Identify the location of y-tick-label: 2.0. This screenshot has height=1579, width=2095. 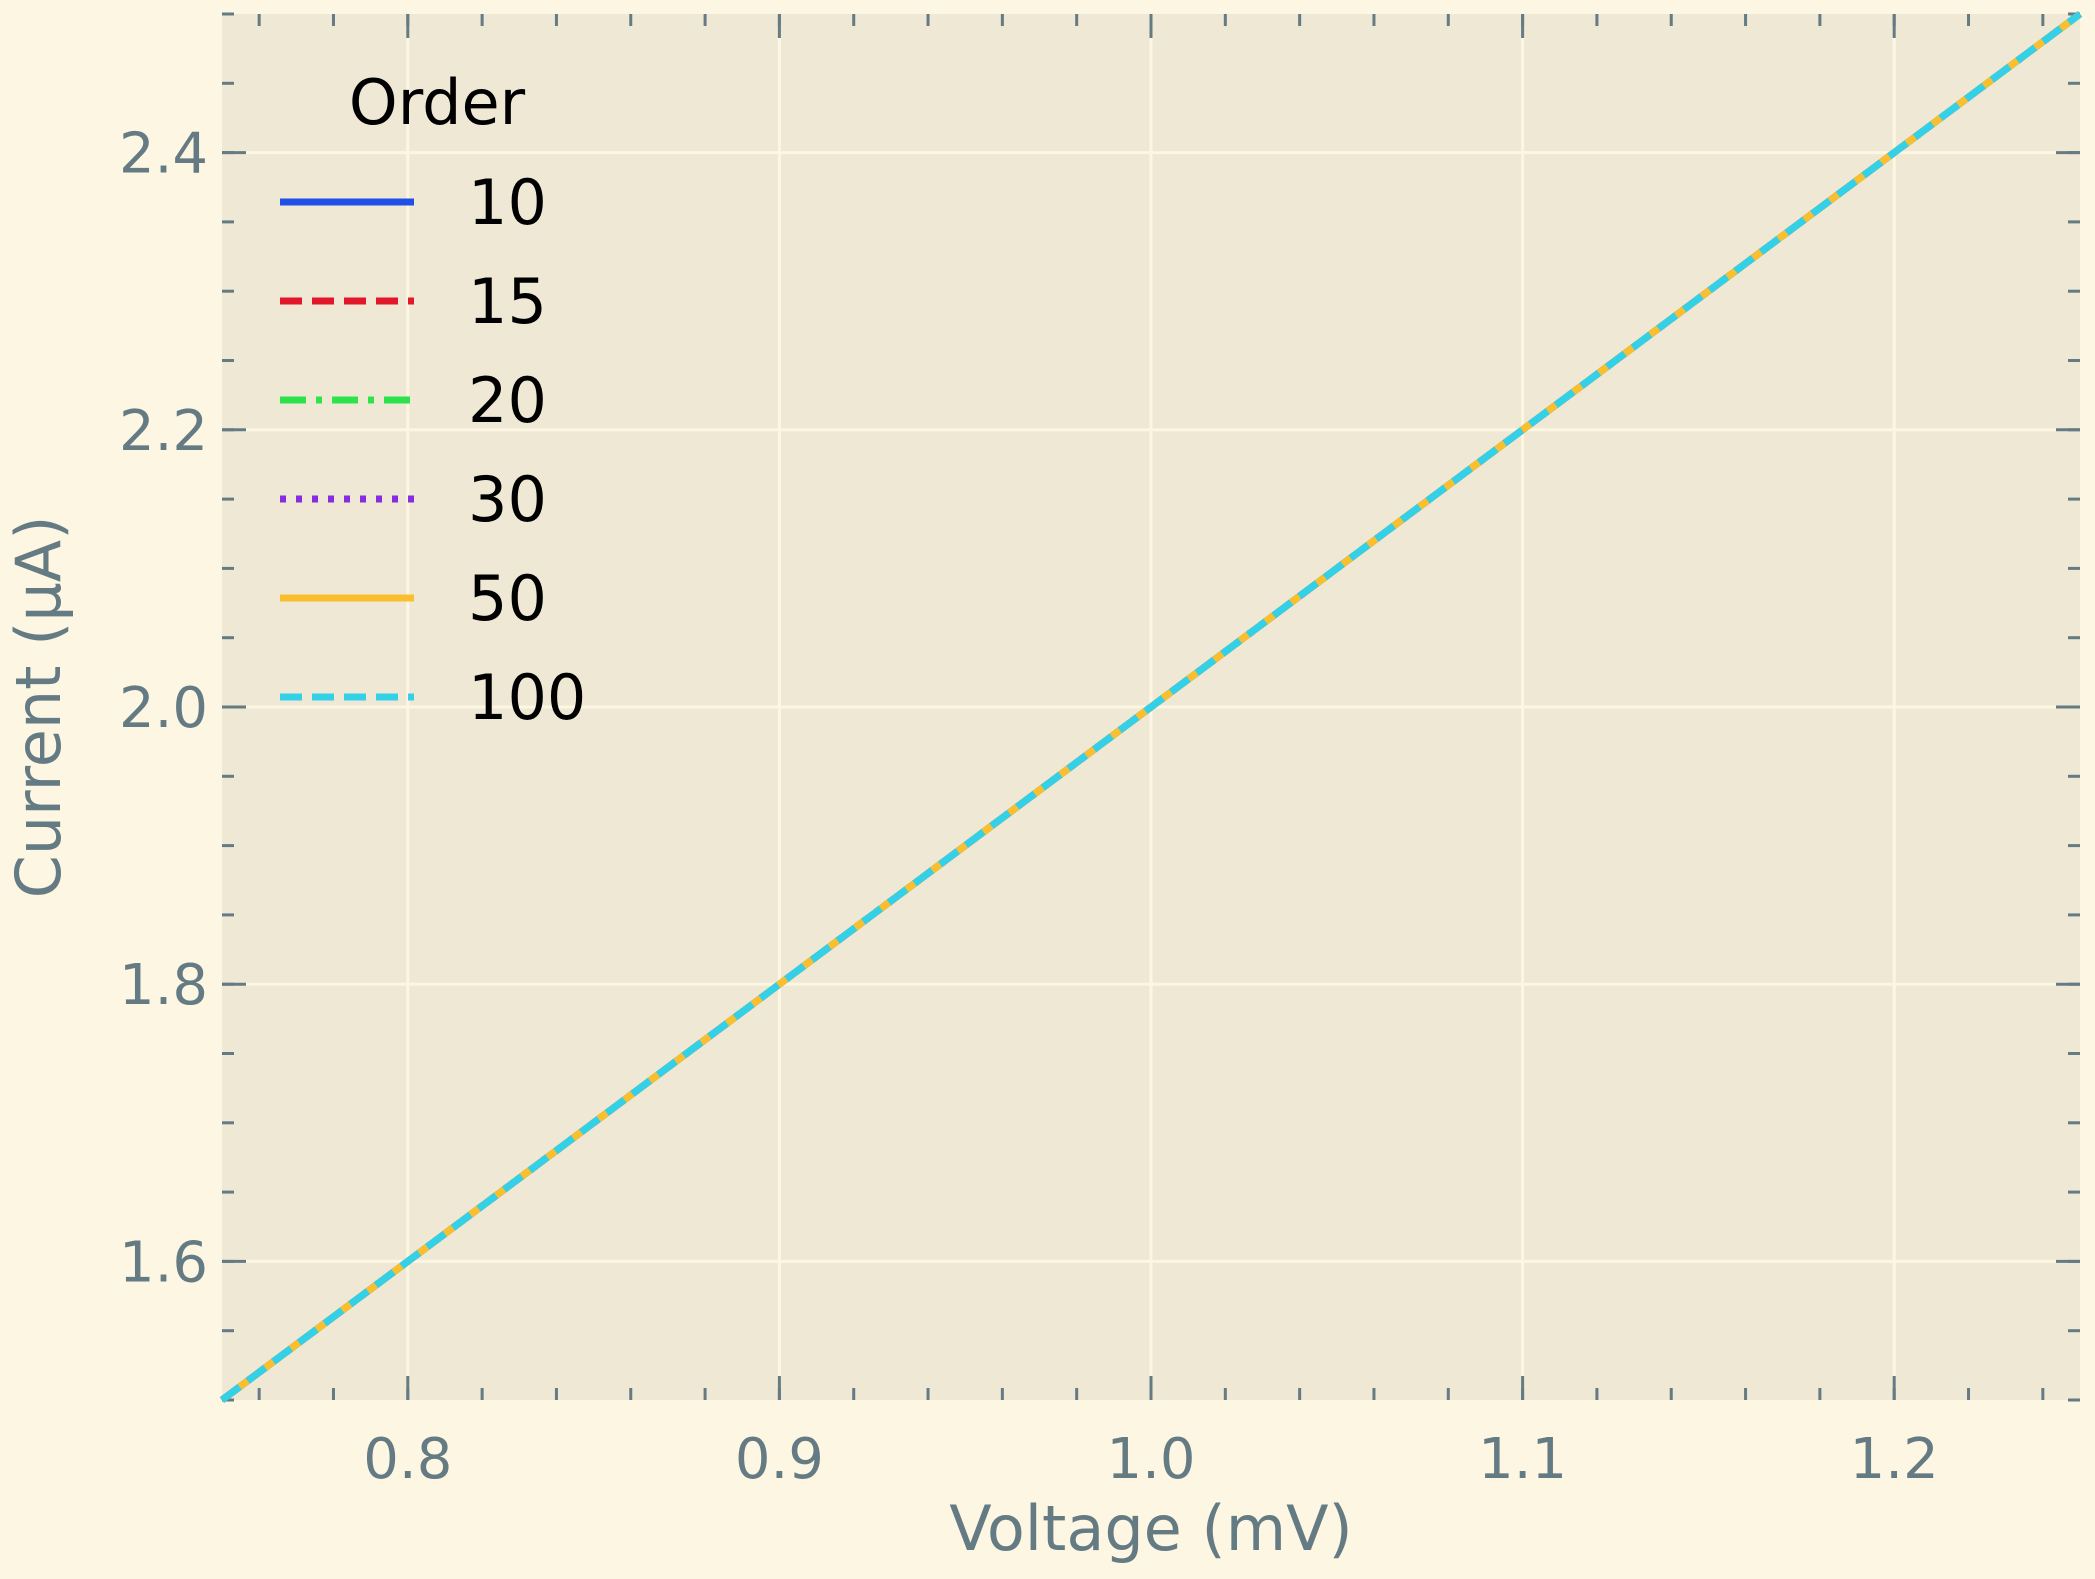
(163, 708).